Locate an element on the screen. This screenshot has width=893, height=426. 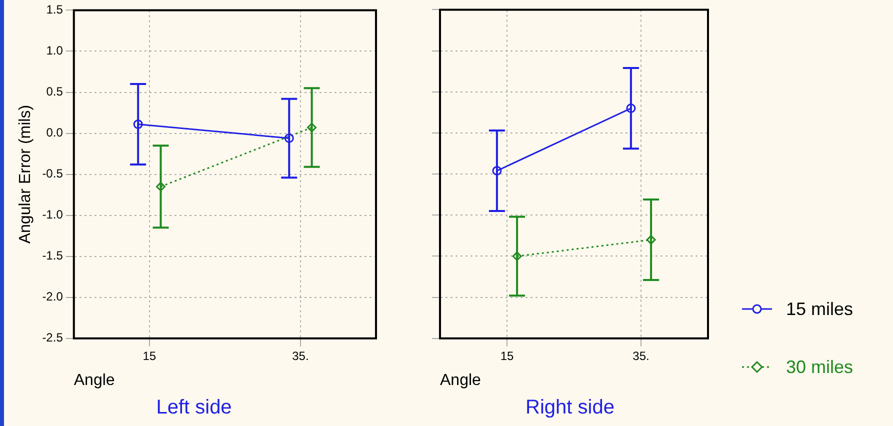
y-tick-label: -1.0 is located at coordinates (53, 215).